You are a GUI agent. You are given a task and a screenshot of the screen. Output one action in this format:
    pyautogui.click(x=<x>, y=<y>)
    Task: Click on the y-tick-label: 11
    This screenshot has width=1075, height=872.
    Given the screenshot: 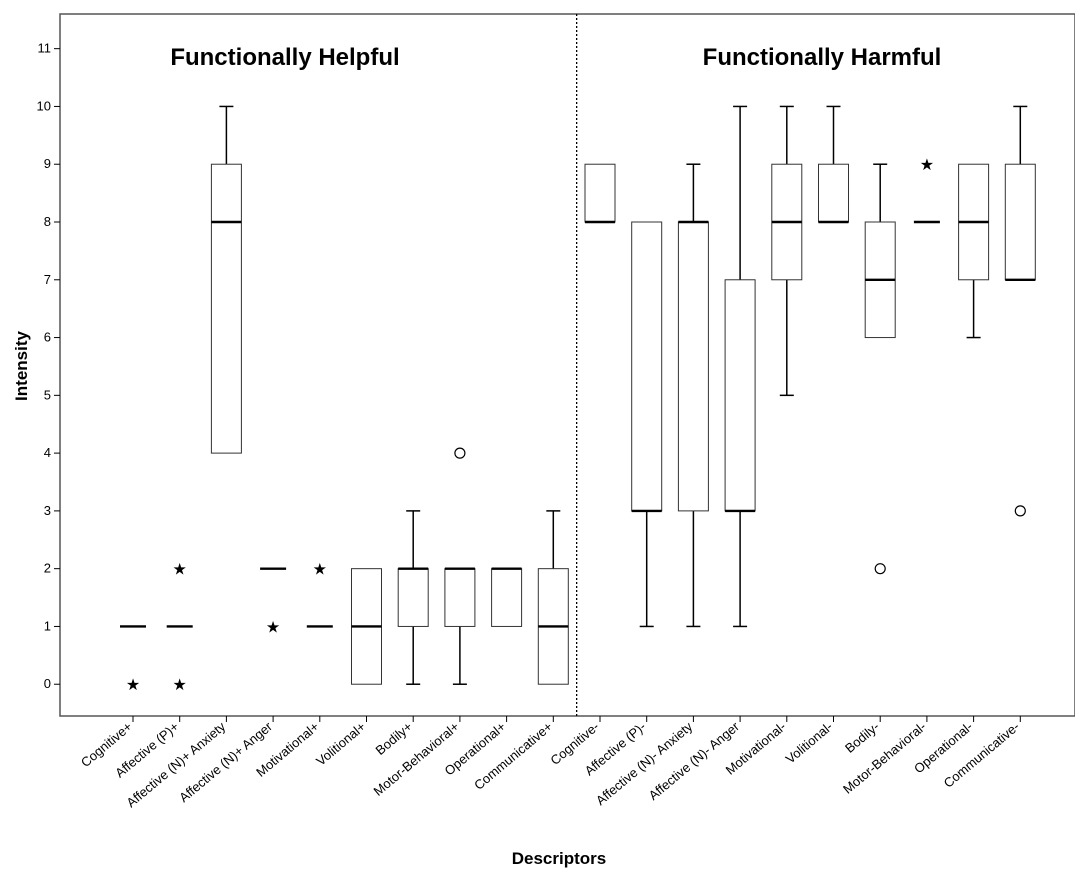 What is the action you would take?
    pyautogui.click(x=45, y=48)
    